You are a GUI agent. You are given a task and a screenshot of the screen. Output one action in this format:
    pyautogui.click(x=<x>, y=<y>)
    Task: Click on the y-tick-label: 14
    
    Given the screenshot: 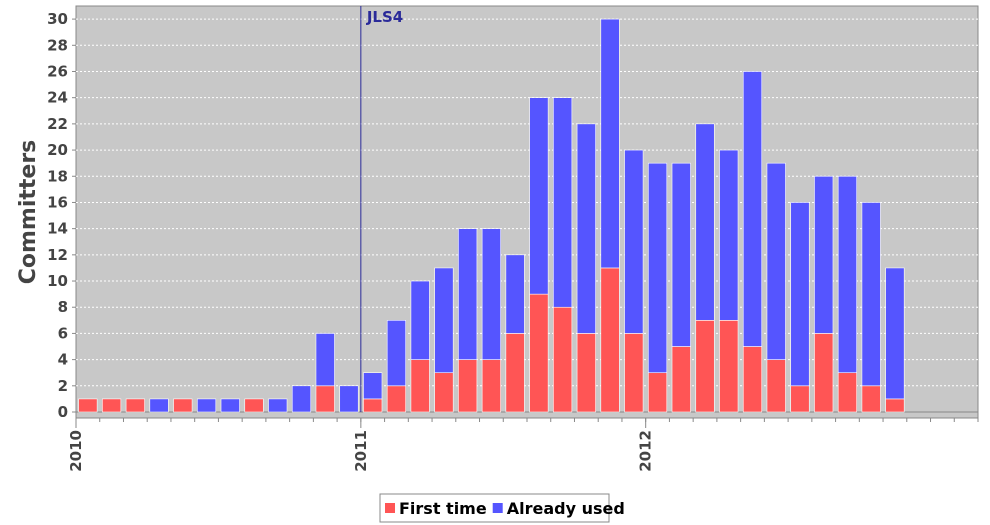 What is the action you would take?
    pyautogui.click(x=57, y=229)
    